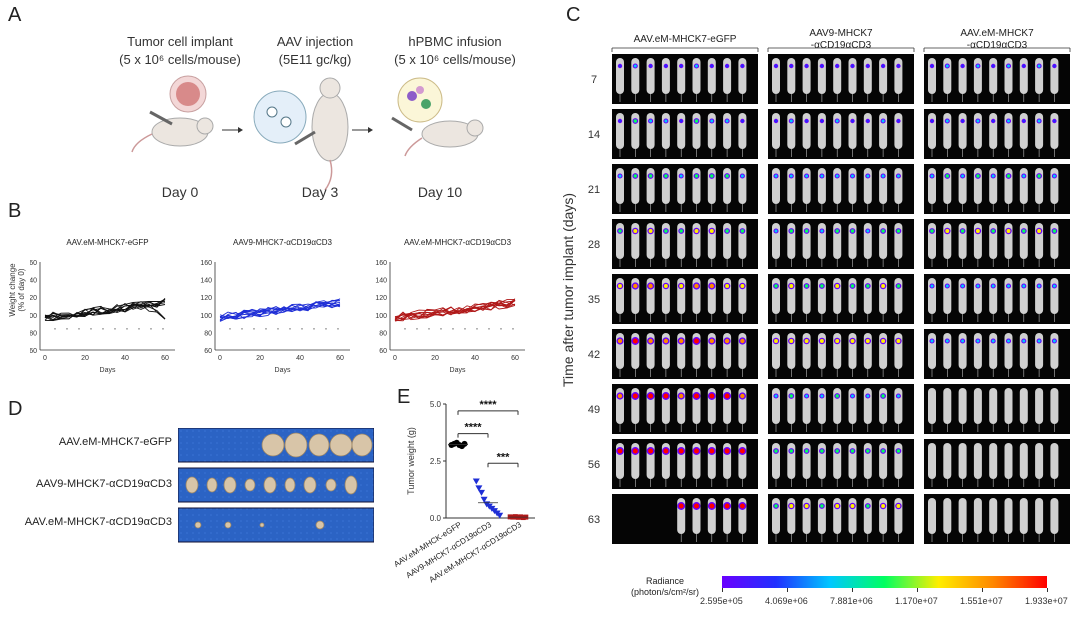 The width and height of the screenshot is (1080, 622). Describe the element at coordinates (411, 461) in the screenshot. I see `e-y-axis-label: Tumor weight (g)` at that location.